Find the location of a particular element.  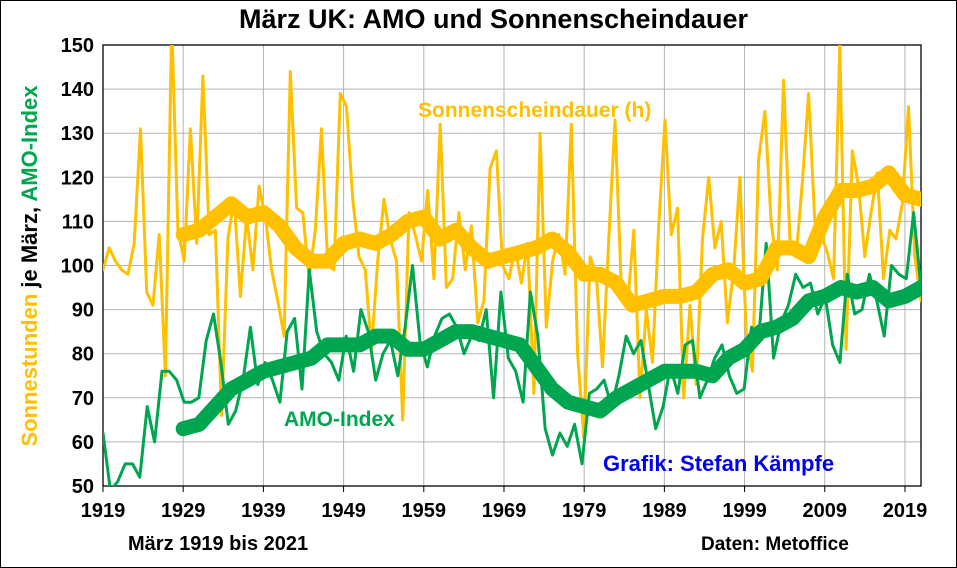

y-tick-label-150: 150 is located at coordinates (77, 46).